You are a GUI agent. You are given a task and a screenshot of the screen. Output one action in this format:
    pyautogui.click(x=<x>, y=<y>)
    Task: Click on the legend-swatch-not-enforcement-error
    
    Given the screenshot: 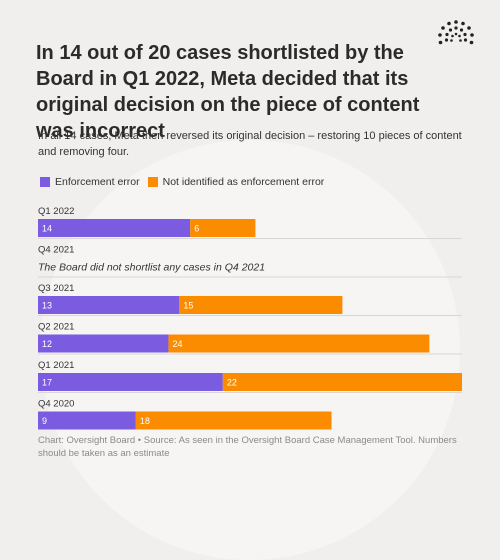 What is the action you would take?
    pyautogui.click(x=152, y=182)
    